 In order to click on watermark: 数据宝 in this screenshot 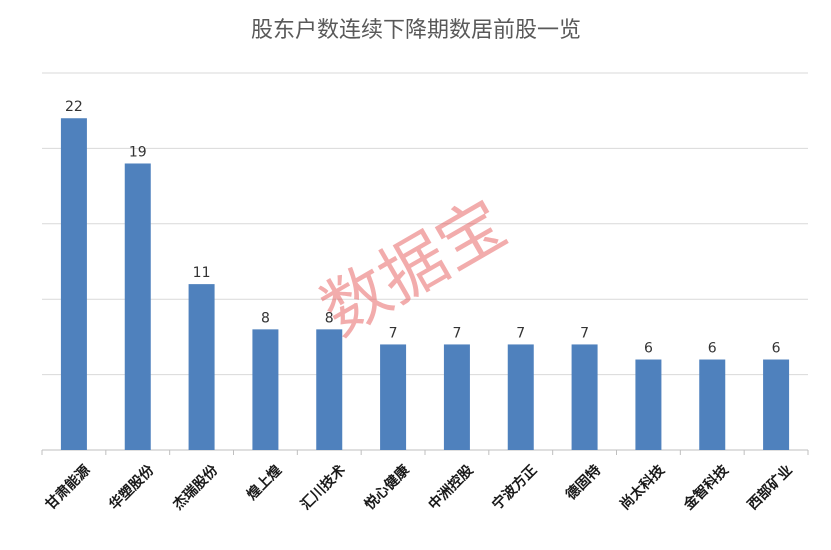, I will do `click(414, 268)`.